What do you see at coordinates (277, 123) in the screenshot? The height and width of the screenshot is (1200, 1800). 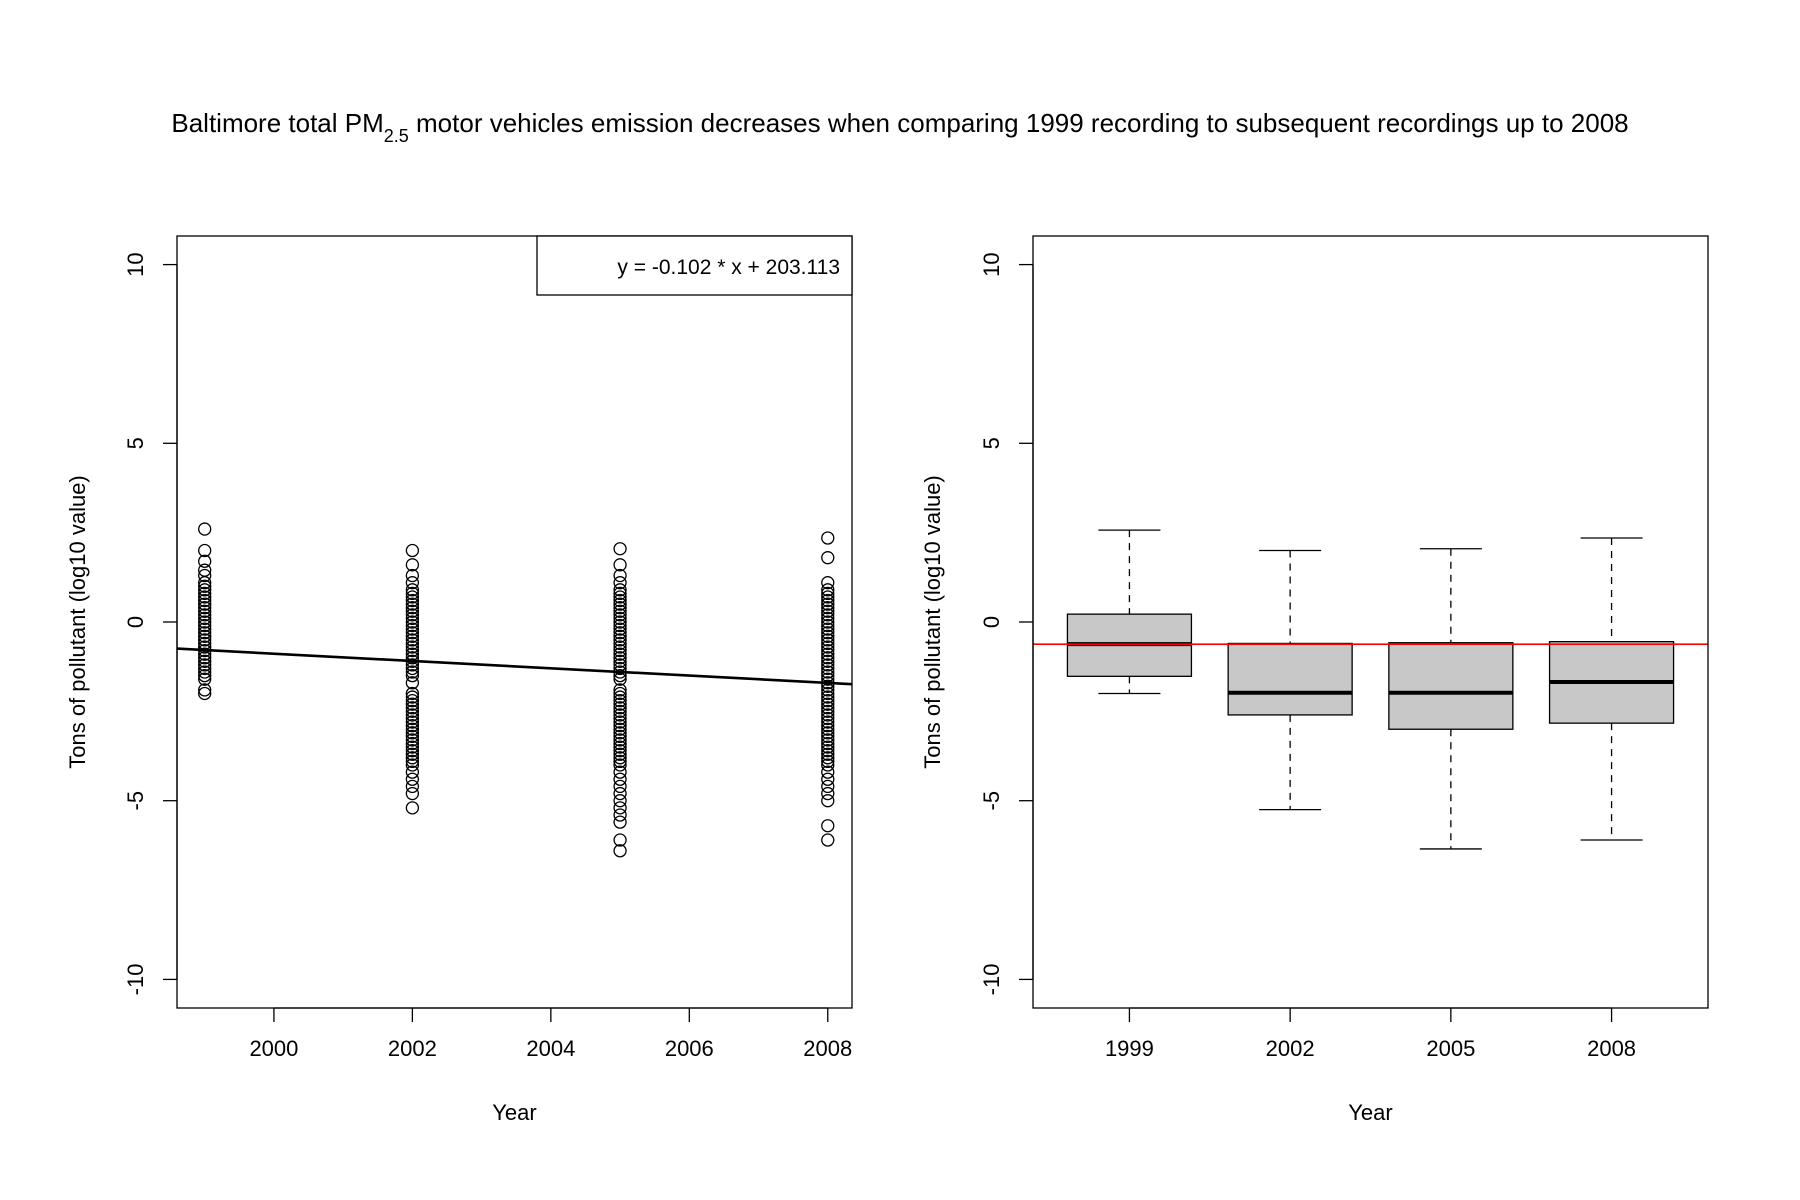 I see `title-prefix: Baltimore total PM` at bounding box center [277, 123].